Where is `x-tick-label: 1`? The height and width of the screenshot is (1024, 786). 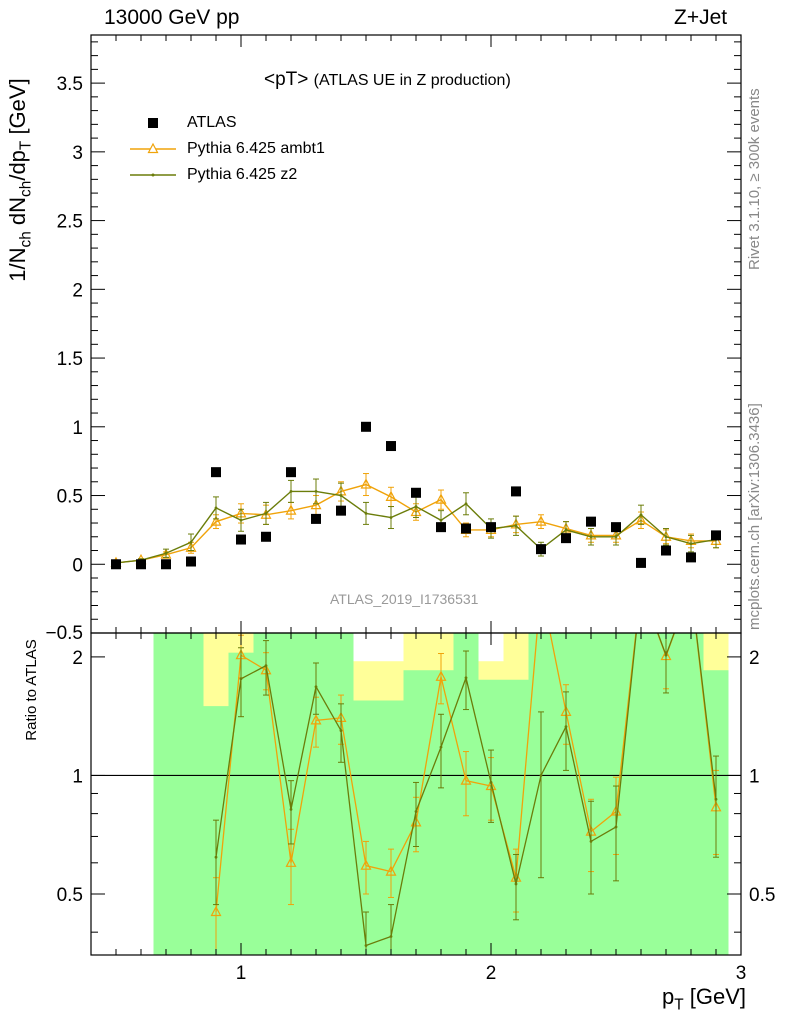
x-tick-label: 1 is located at coordinates (241, 973).